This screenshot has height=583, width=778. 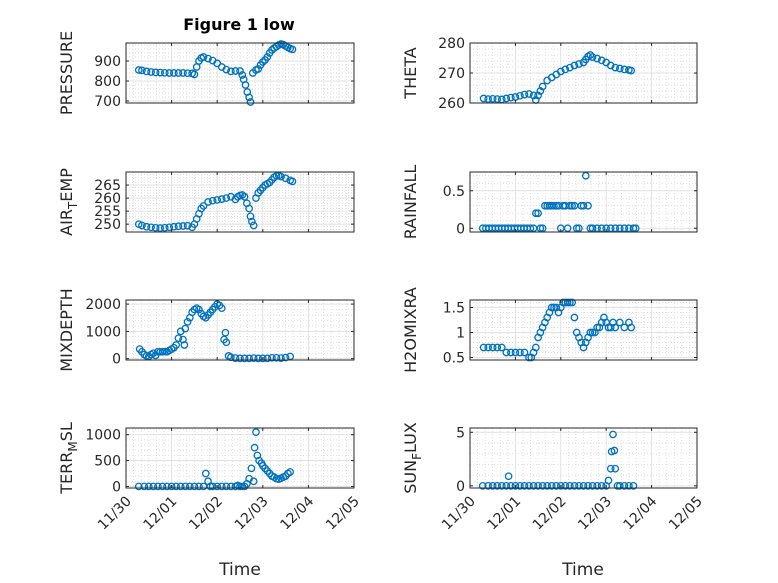 I want to click on y-tick-label: 800, so click(x=107, y=82).